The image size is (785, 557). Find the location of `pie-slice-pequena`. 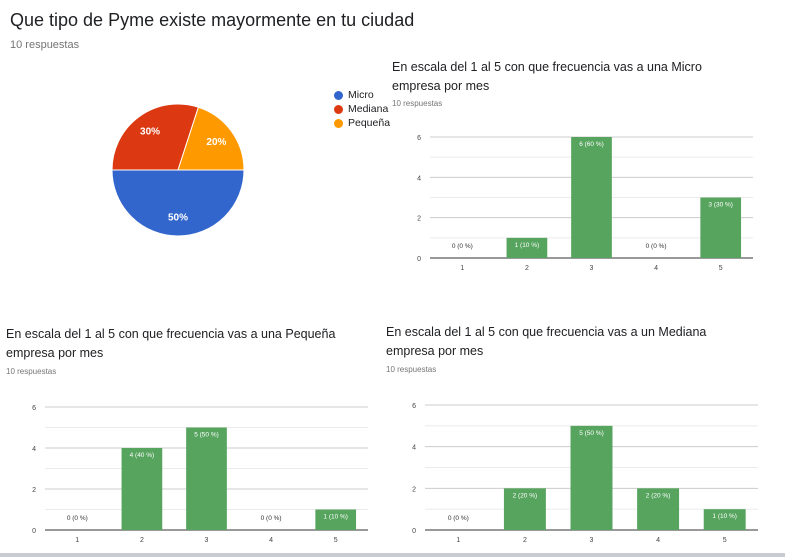

pie-slice-pequena is located at coordinates (211, 138).